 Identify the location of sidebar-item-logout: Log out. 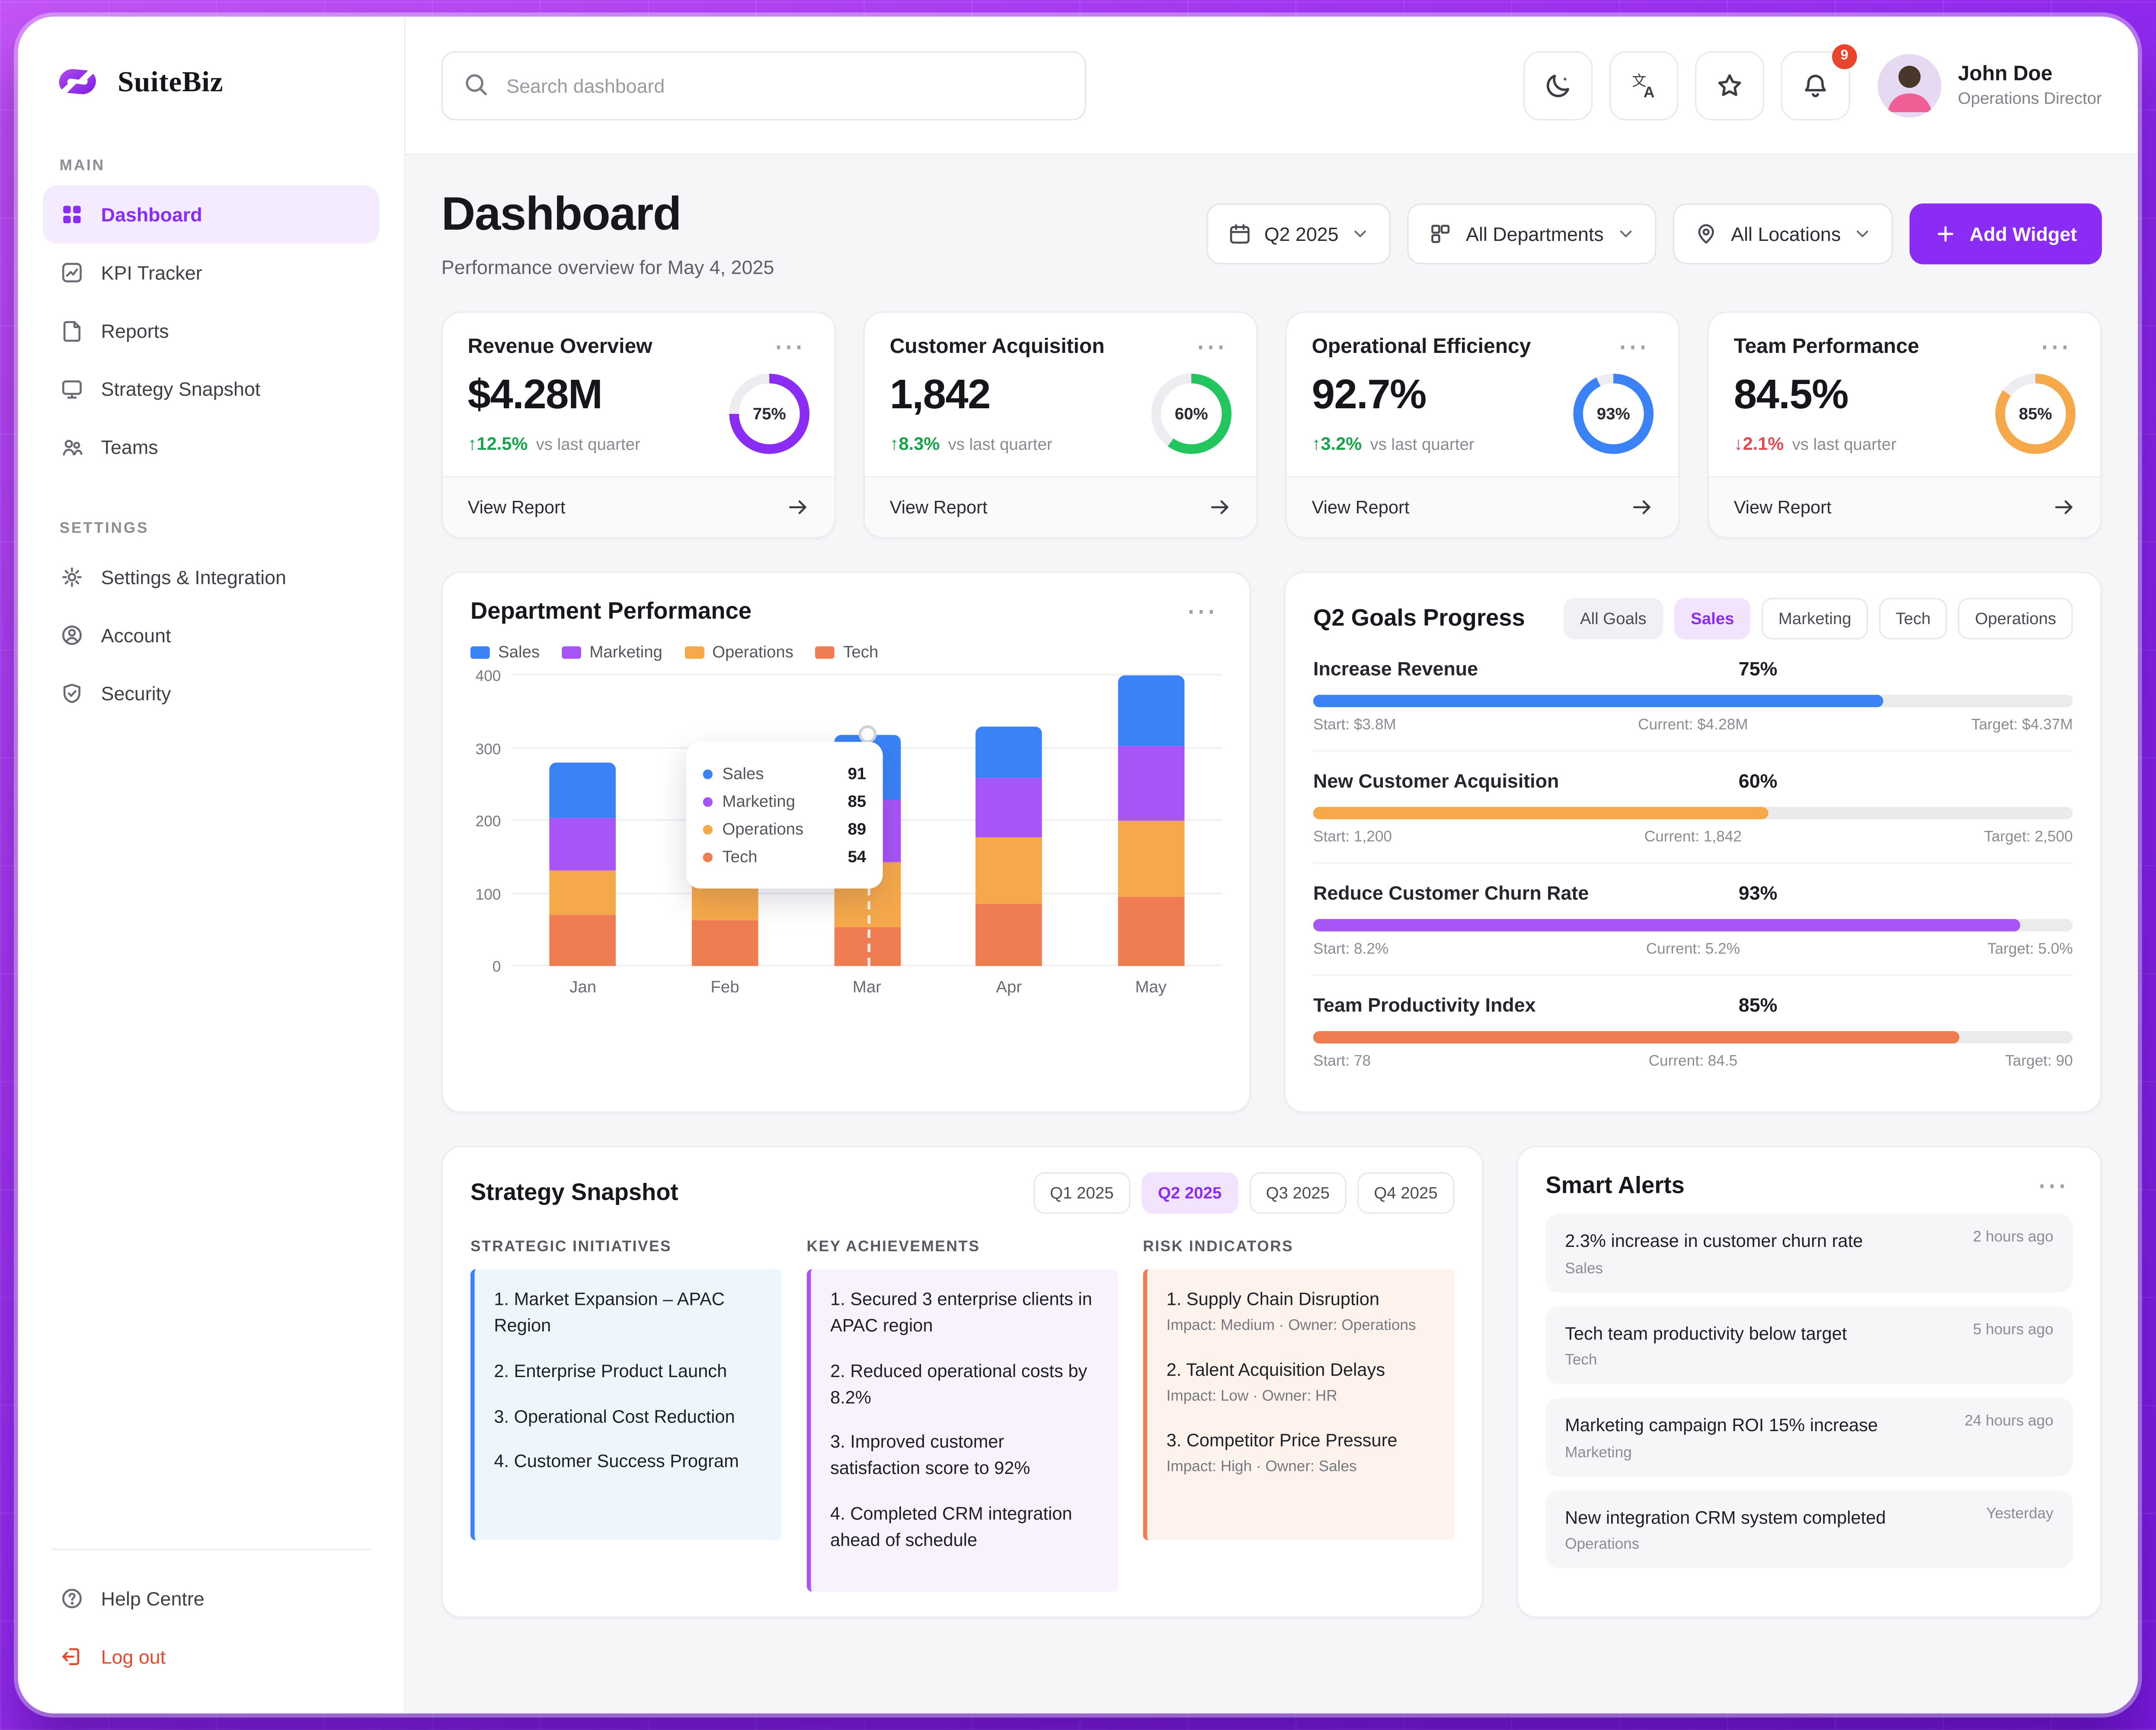
(211, 1656).